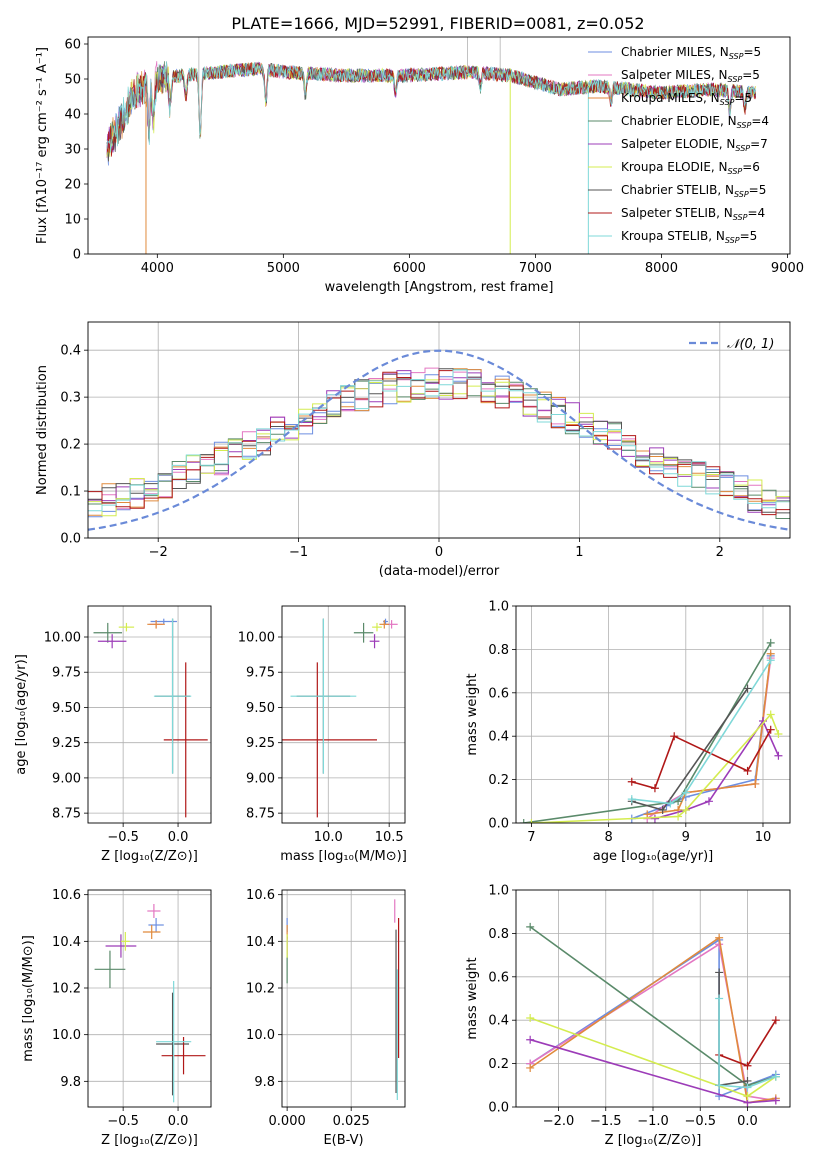 This screenshot has height=1170, width=819. Describe the element at coordinates (70, 492) in the screenshot. I see `y-tick-label: 0.1` at that location.